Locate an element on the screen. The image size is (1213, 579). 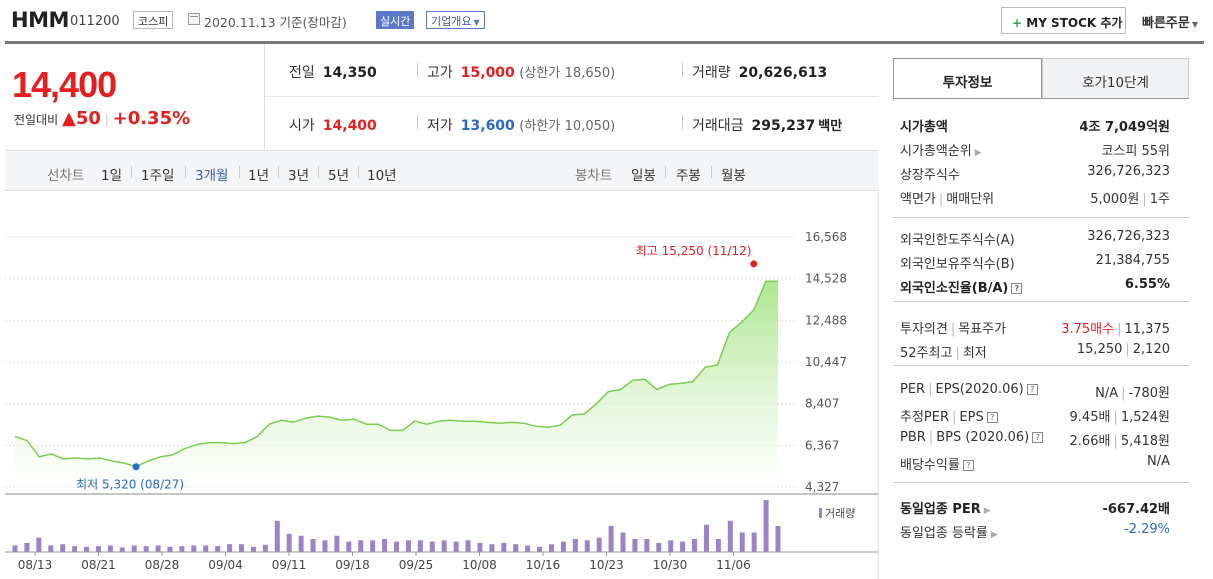
market-cap-rank-link: 시가총액순위 ▶ is located at coordinates (941, 149).